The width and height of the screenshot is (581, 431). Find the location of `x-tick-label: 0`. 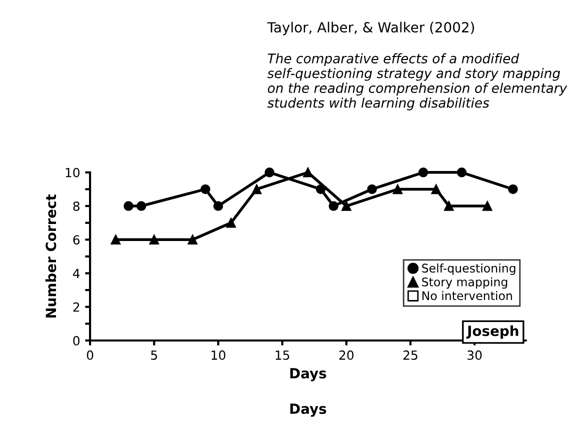

x-tick-label: 0 is located at coordinates (90, 355).